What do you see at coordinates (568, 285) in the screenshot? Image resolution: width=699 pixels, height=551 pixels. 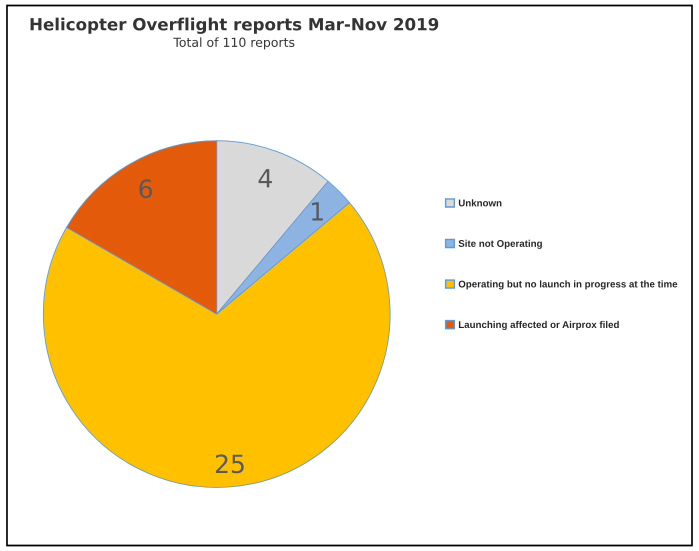 I see `legend-label: Operating but no launch in progress at the time` at bounding box center [568, 285].